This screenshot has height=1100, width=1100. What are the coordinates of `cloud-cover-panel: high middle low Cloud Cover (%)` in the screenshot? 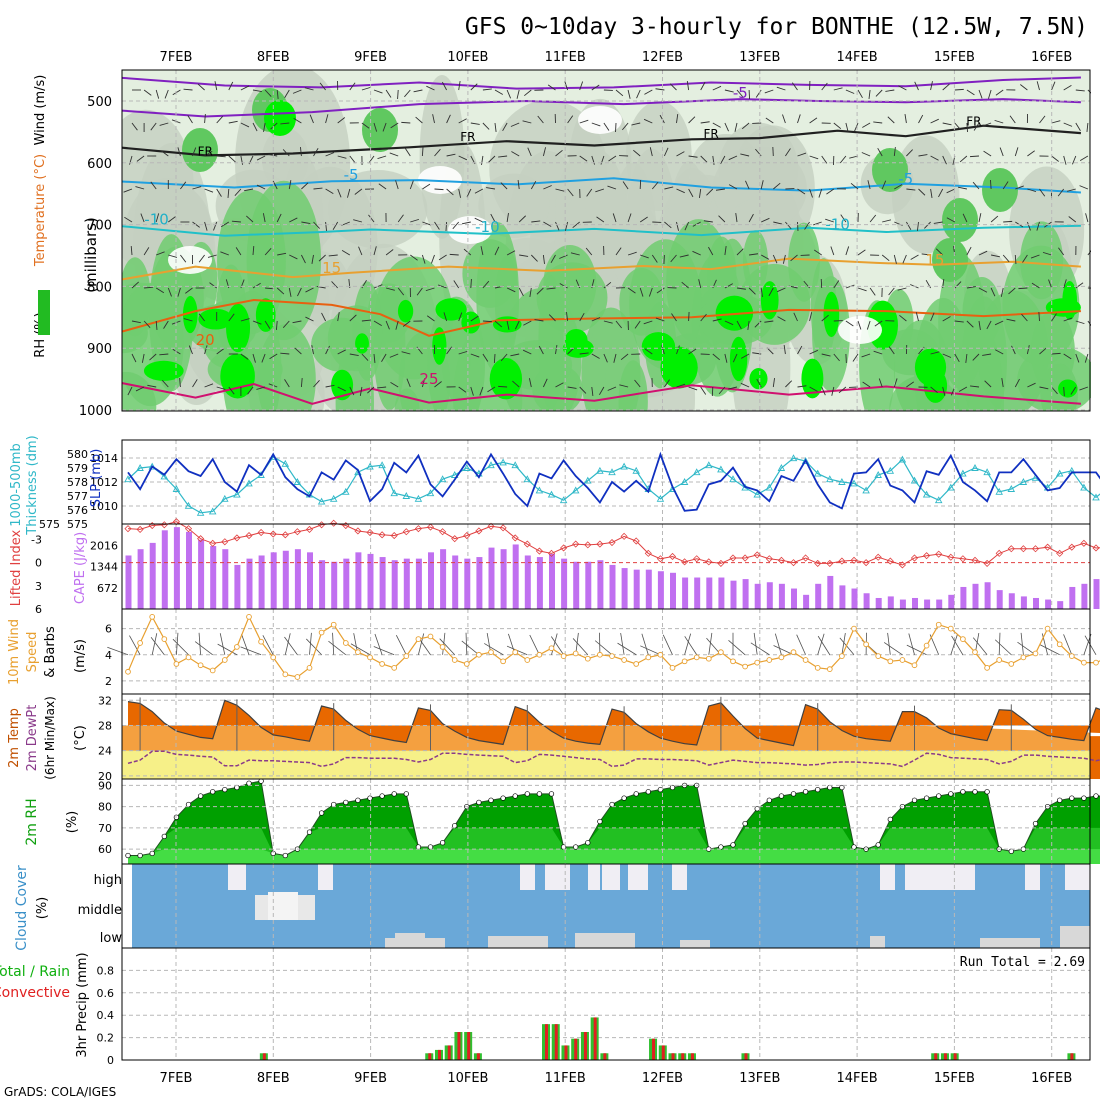 It's located at (552, 907).